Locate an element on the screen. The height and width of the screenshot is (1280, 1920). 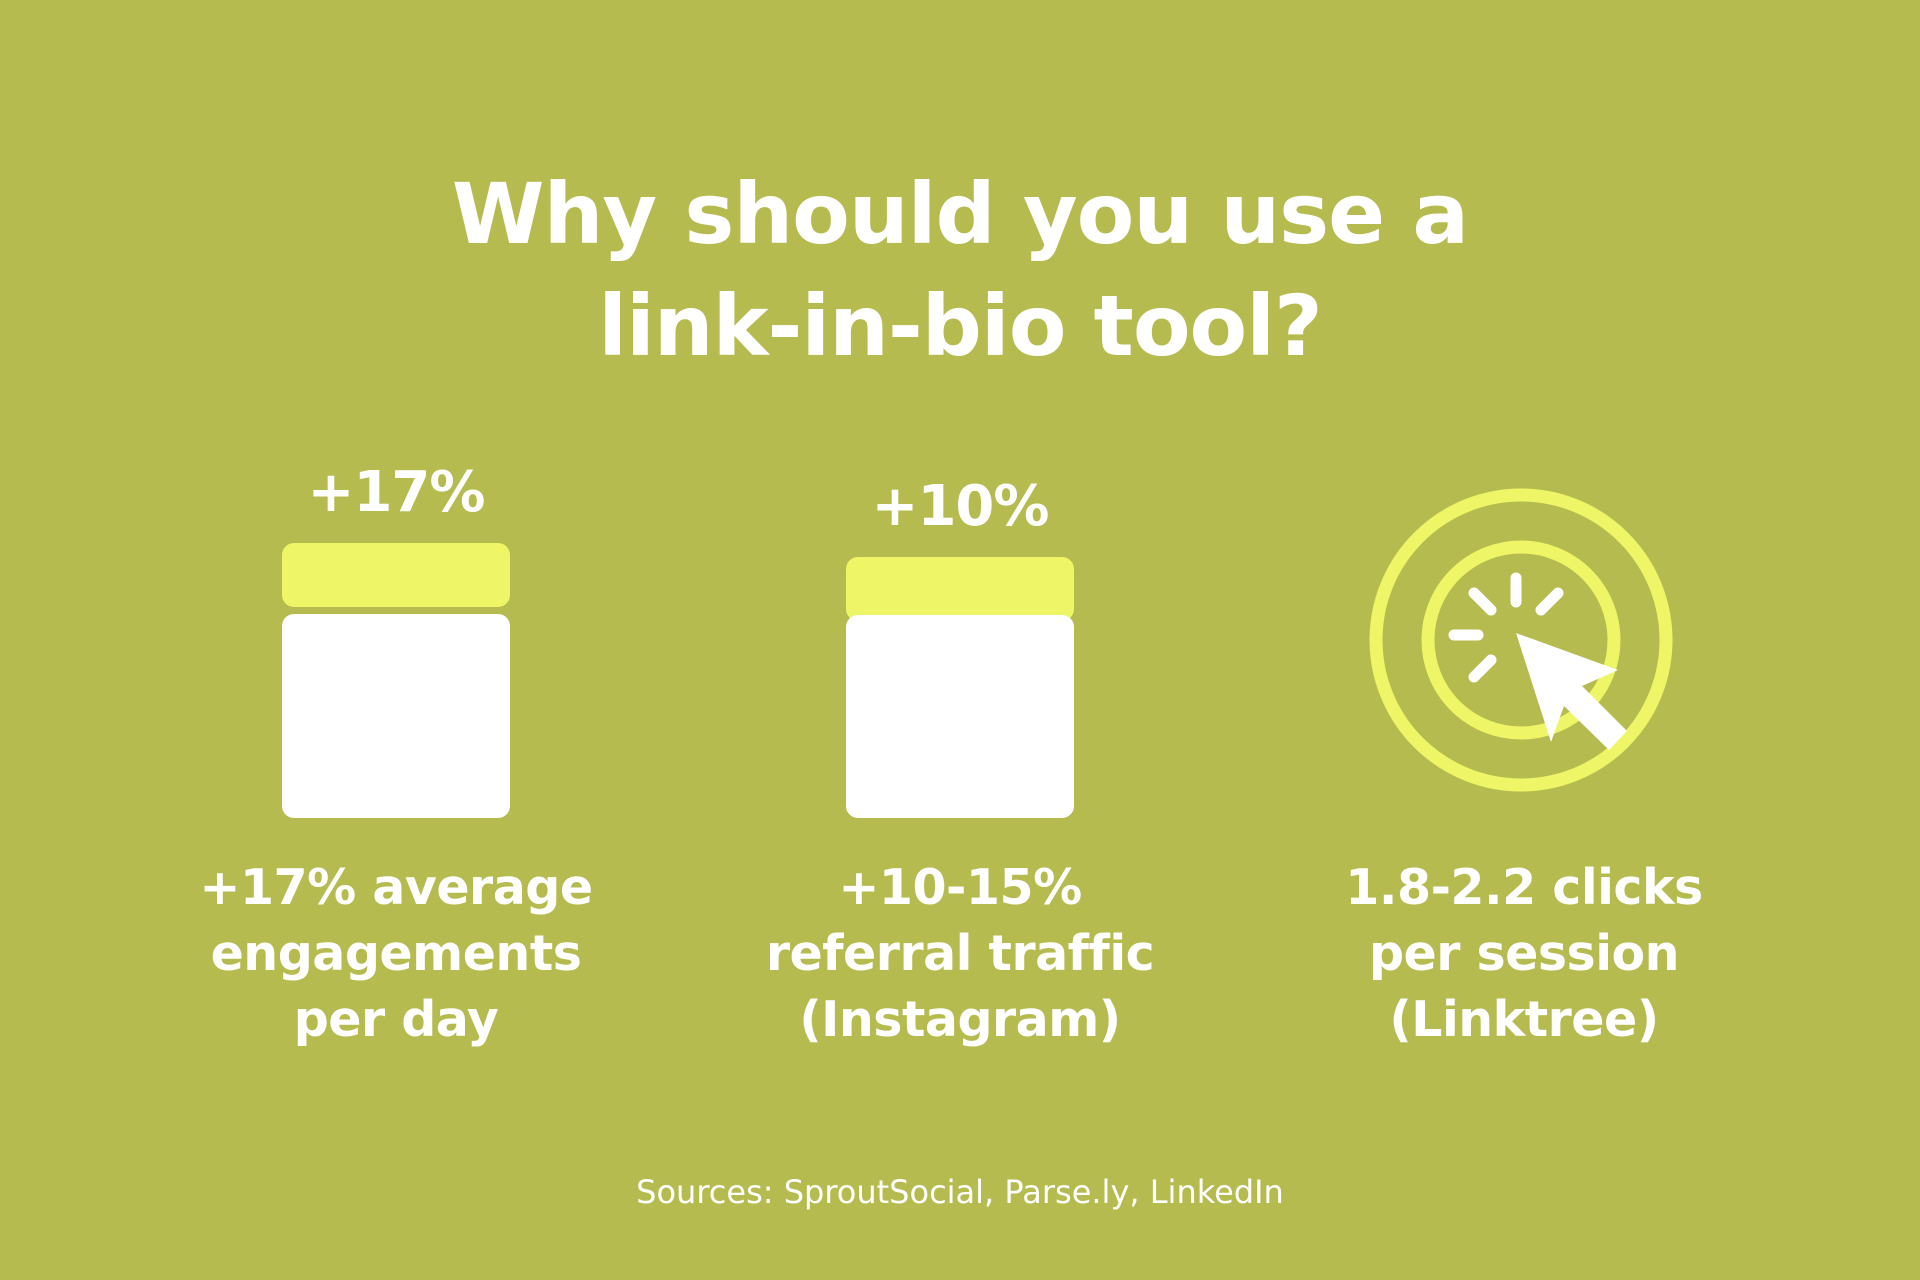
stat-description: +17% average engagements per day is located at coordinates (396, 954).